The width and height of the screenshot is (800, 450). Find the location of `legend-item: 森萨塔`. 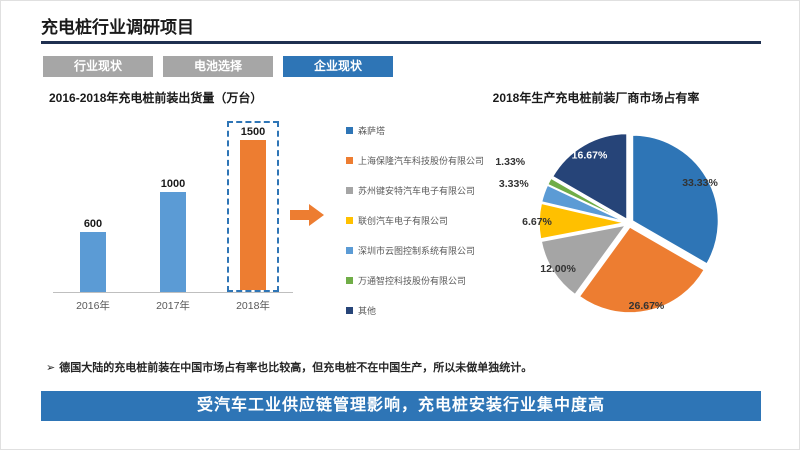

legend-item: 森萨塔 is located at coordinates (415, 130).